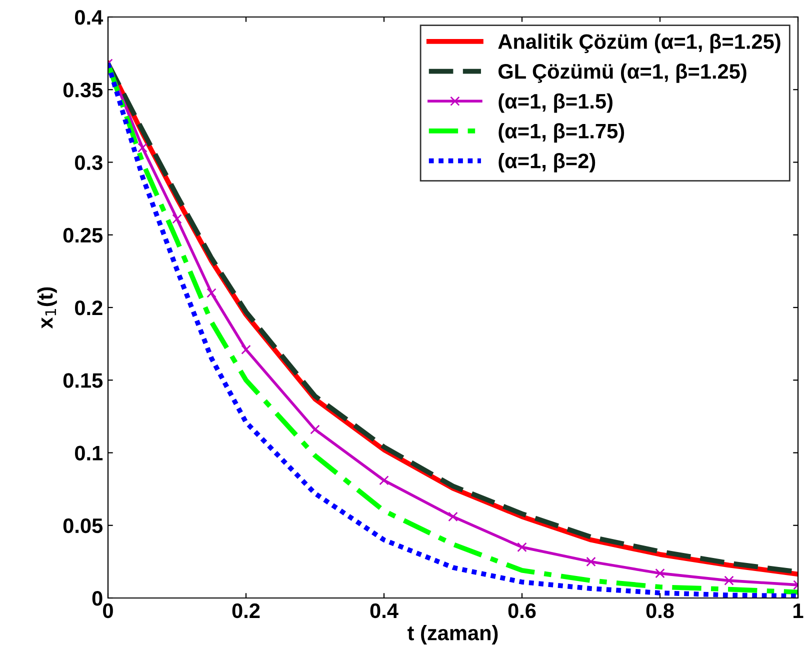 This screenshot has height=672, width=812. Describe the element at coordinates (83, 380) in the screenshot. I see `y-tick-label: 0.15` at that location.